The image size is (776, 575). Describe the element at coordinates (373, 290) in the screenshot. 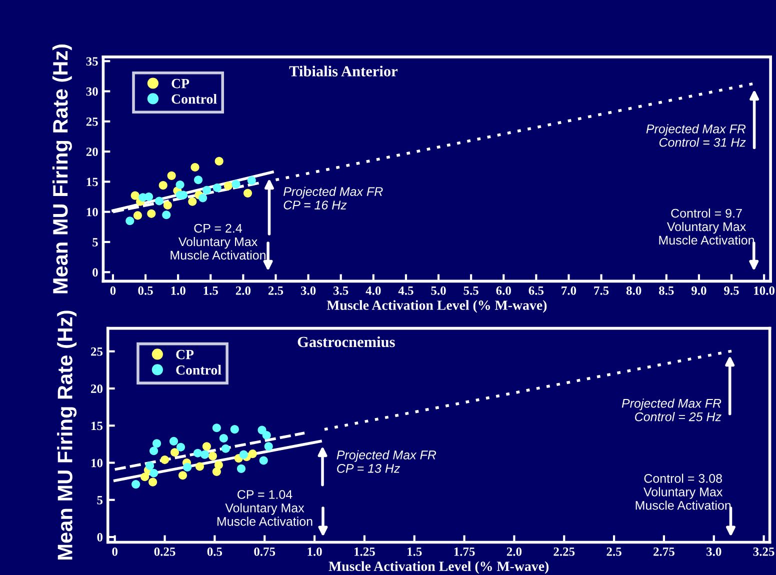

I see `x-tick-label: 4.0` at that location.